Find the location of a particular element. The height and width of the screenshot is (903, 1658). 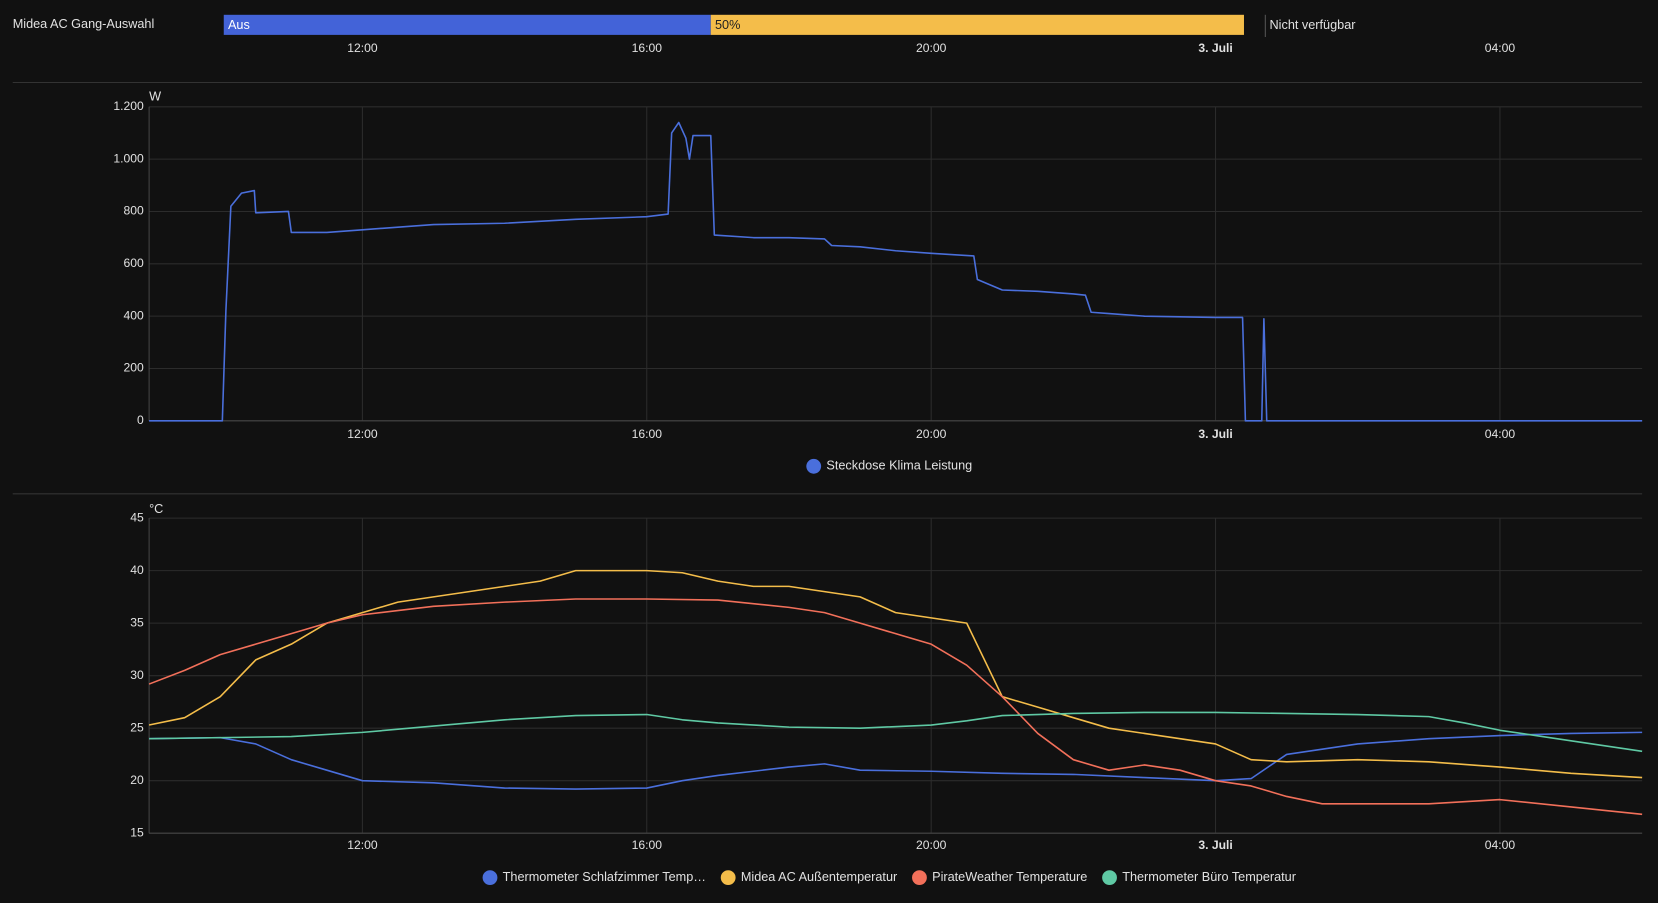

y-tick-label: 1.000 is located at coordinates (128, 158).